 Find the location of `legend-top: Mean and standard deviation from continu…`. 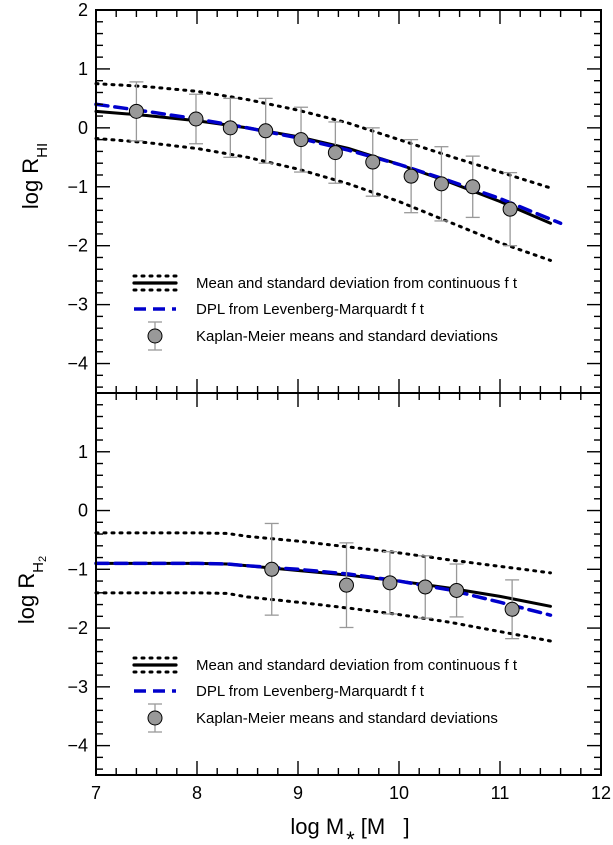

legend-top: Mean and standard deviation from continu… is located at coordinates (325, 312).